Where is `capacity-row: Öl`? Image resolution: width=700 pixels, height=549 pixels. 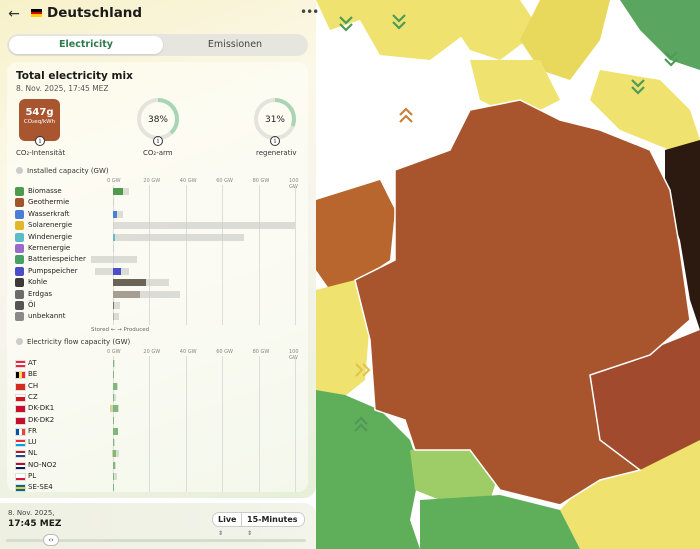 capacity-row: Öl is located at coordinates (160, 305).